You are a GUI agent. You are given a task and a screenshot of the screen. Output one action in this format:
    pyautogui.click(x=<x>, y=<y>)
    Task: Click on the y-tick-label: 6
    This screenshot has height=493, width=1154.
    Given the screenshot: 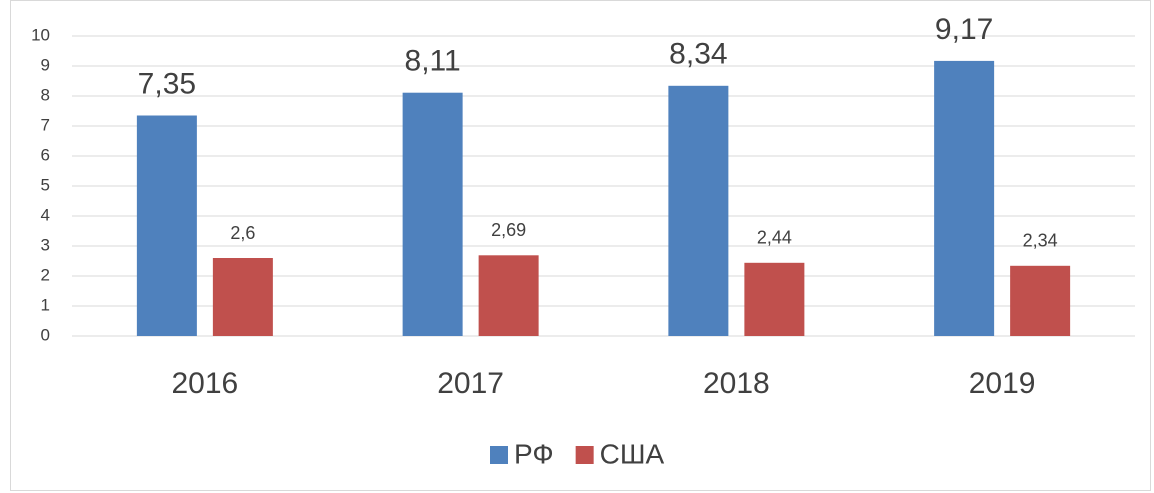 What is the action you would take?
    pyautogui.click(x=45, y=154)
    